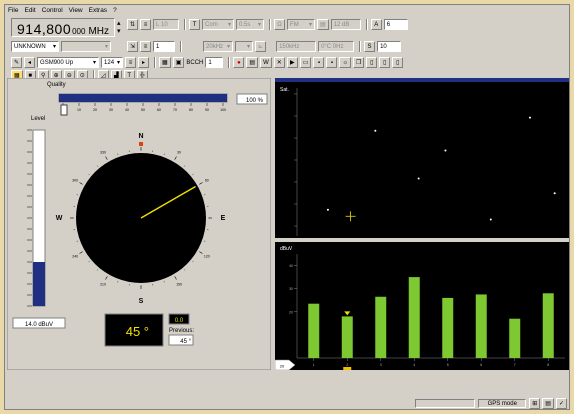 This screenshot has height=414, width=574. Describe the element at coordinates (398, 62) in the screenshot. I see `doc3-icon: ▯` at that location.